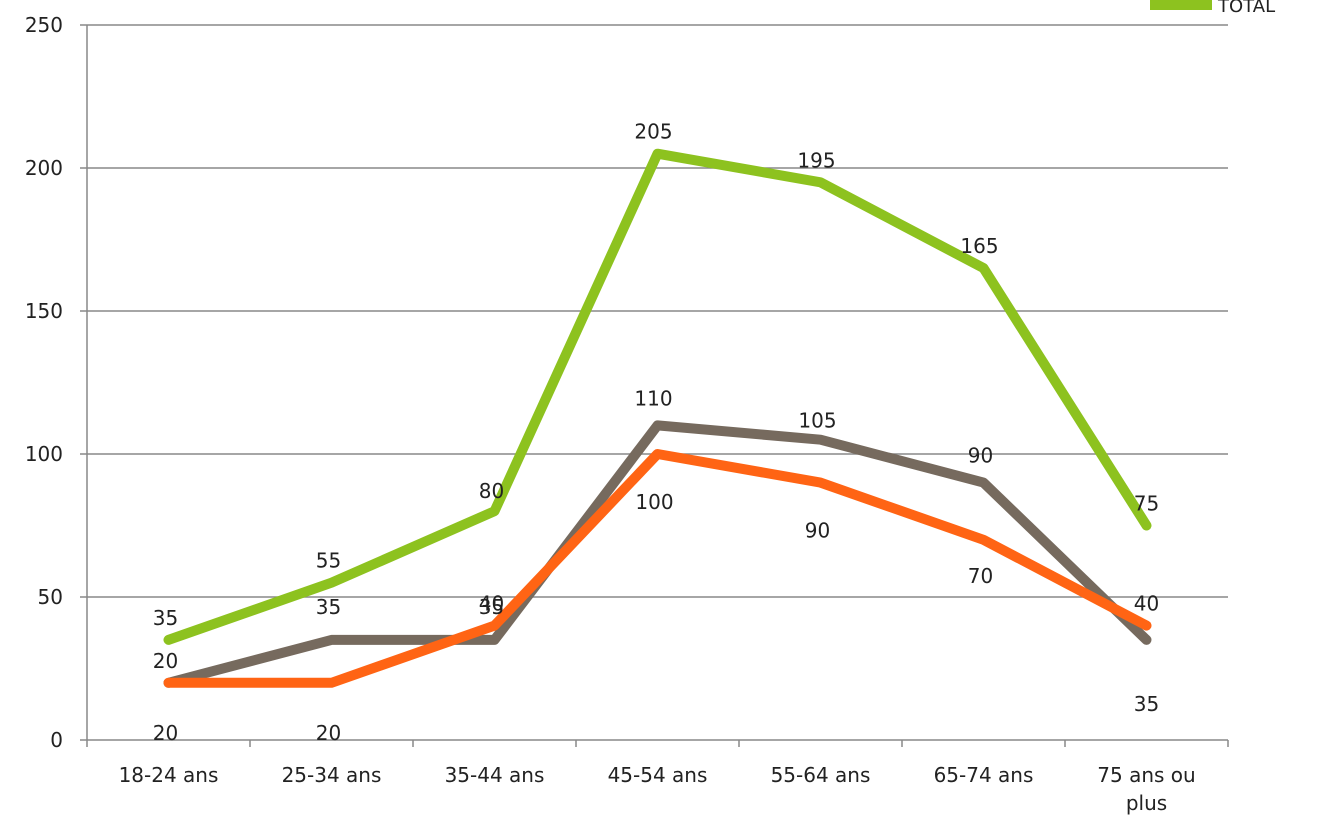  Describe the element at coordinates (816, 160) in the screenshot. I see `data-label-series-1: 195` at that location.